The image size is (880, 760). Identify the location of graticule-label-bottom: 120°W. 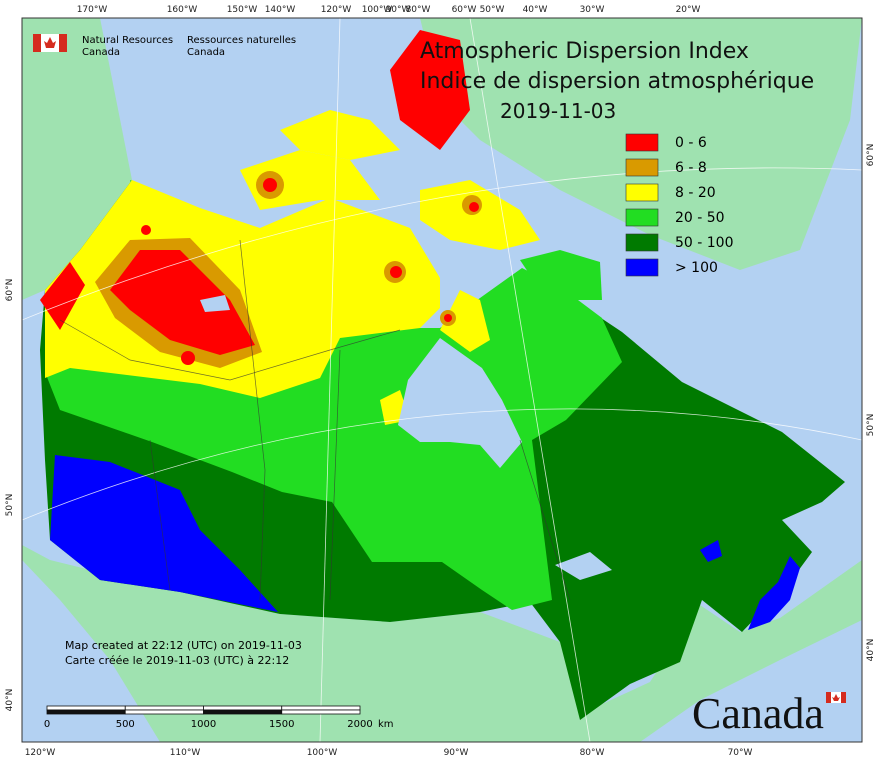
(40, 753).